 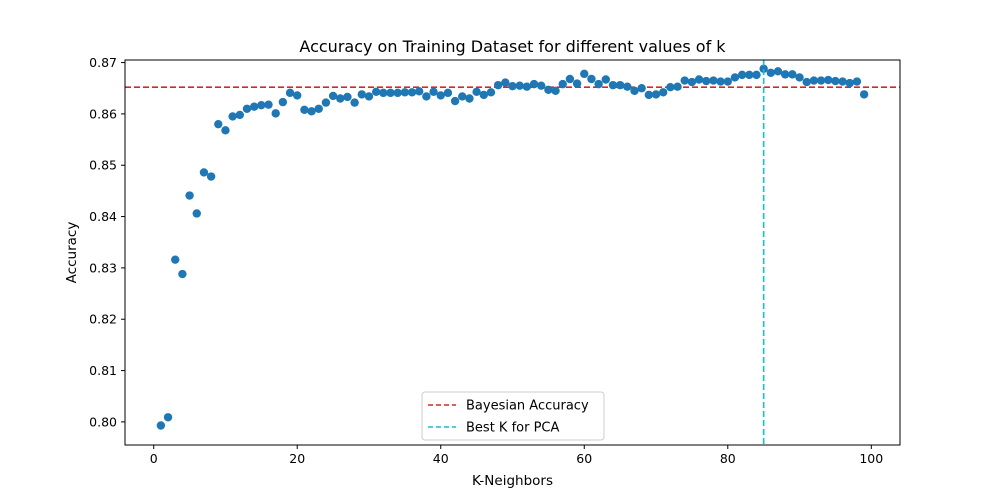 I want to click on y-tick-label: 0.87, so click(x=103, y=62).